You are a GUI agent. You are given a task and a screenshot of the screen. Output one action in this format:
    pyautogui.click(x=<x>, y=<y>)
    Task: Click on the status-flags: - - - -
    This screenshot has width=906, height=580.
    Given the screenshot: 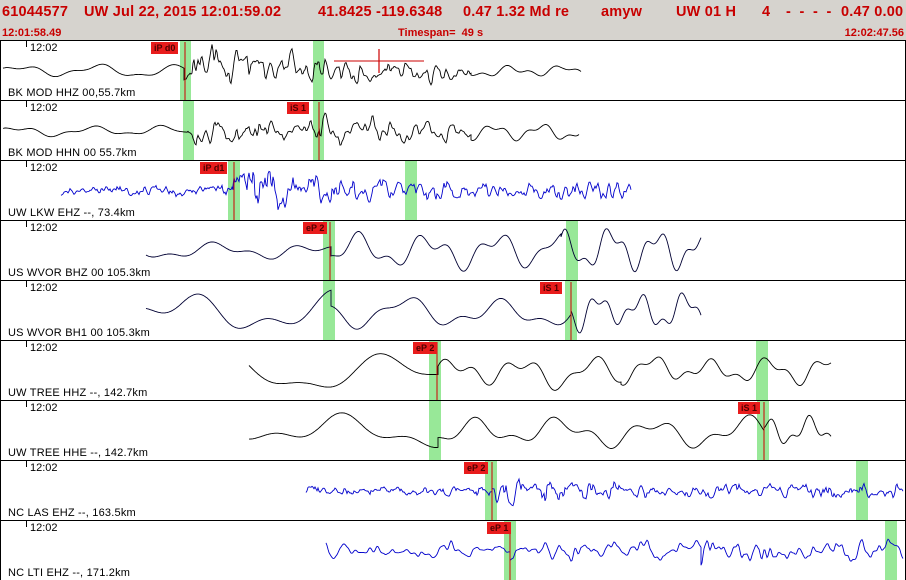 What is the action you would take?
    pyautogui.click(x=809, y=12)
    